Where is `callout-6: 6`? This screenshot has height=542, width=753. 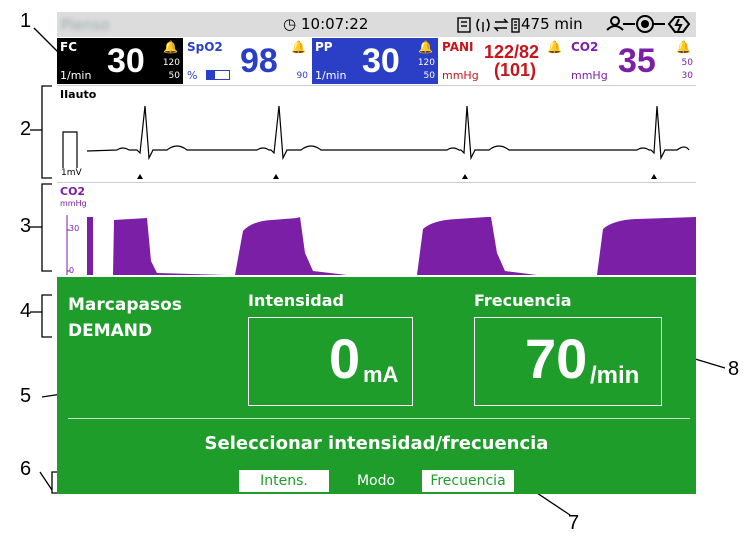
callout-6: 6 is located at coordinates (26, 469).